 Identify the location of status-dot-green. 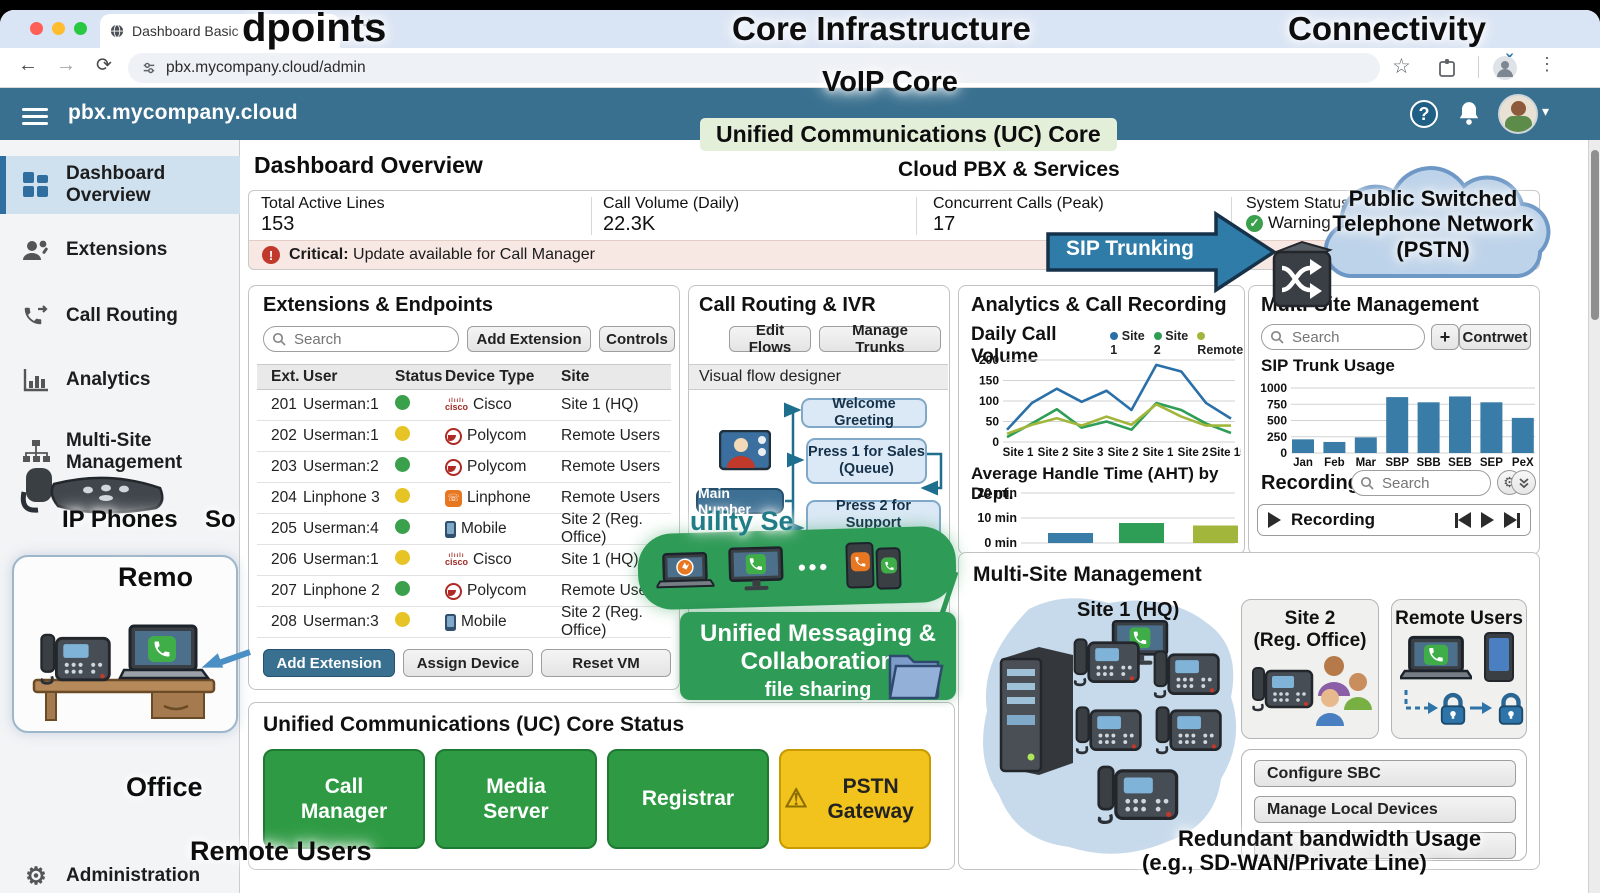
(402, 588).